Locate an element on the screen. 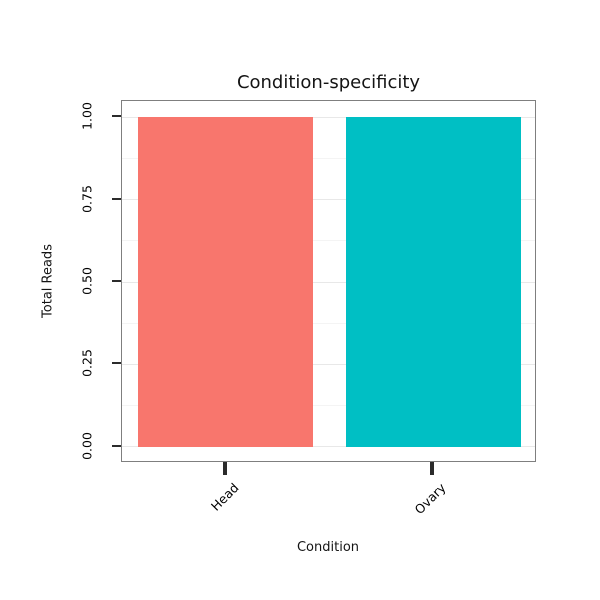 This screenshot has width=600, height=600. y-tick-label: 0.50 is located at coordinates (87, 281).